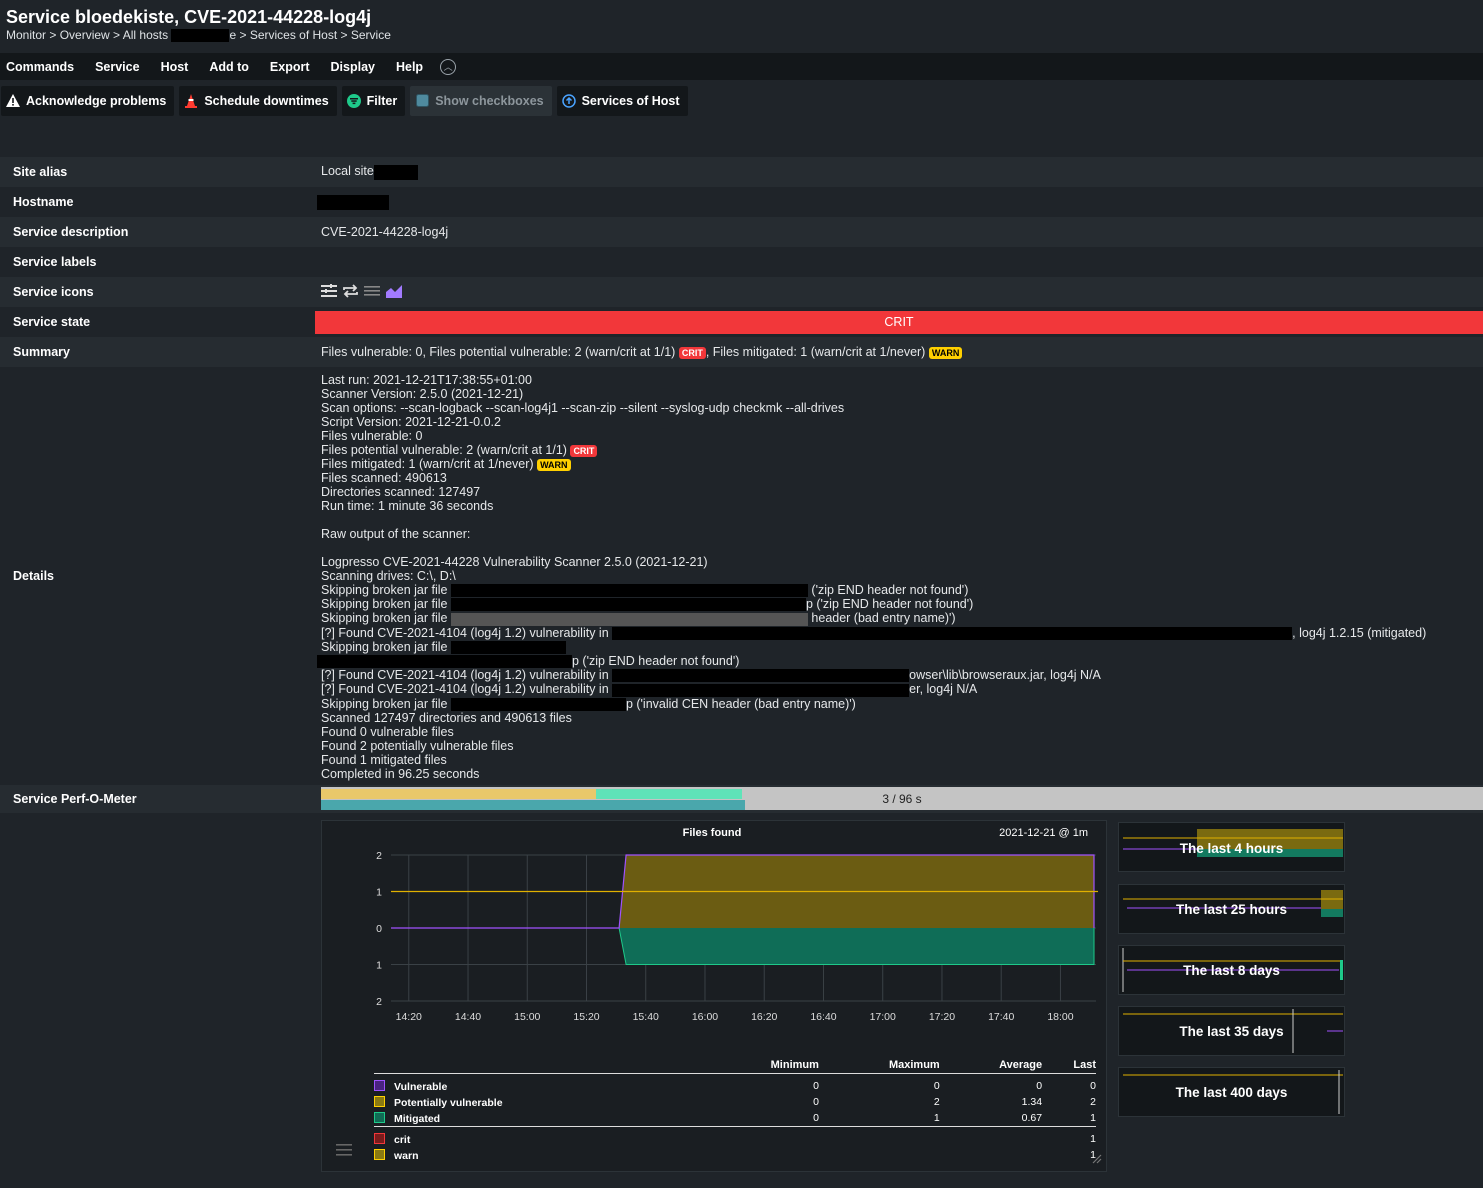  Describe the element at coordinates (26, 35) in the screenshot. I see `breadcrumb-monitor: Monitor` at that location.